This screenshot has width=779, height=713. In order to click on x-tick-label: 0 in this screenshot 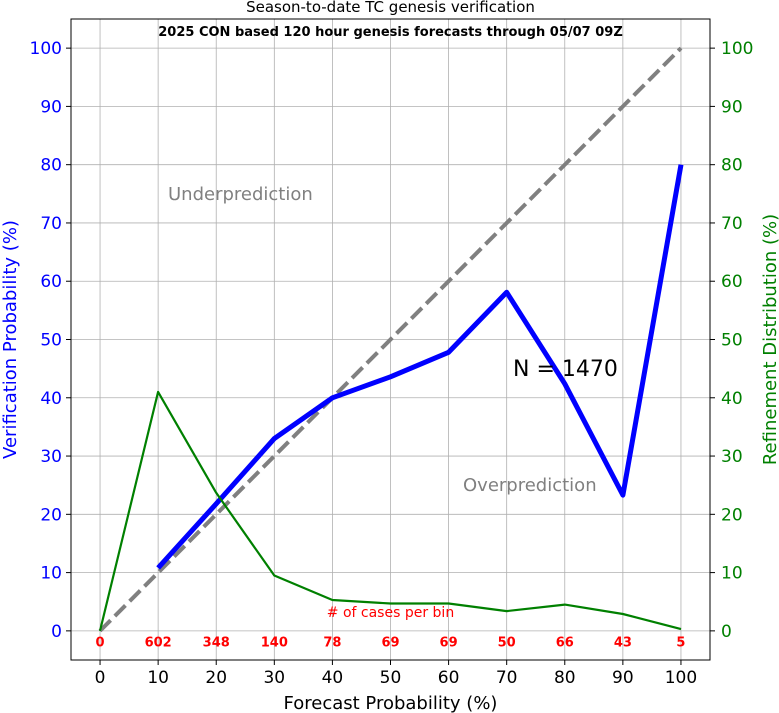, I will do `click(100, 678)`.